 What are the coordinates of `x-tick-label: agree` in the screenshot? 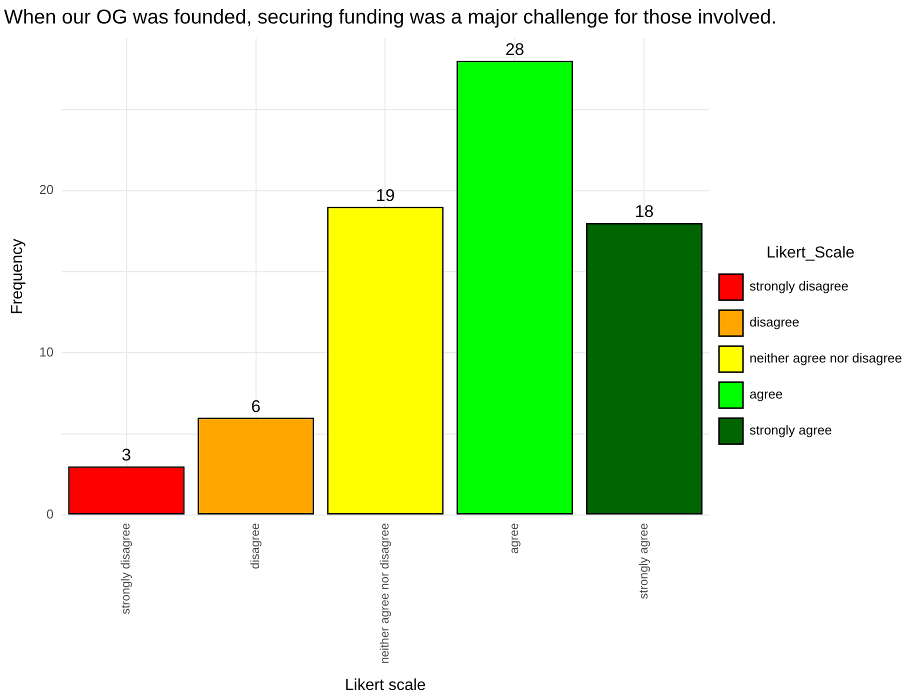 It's located at (514, 538).